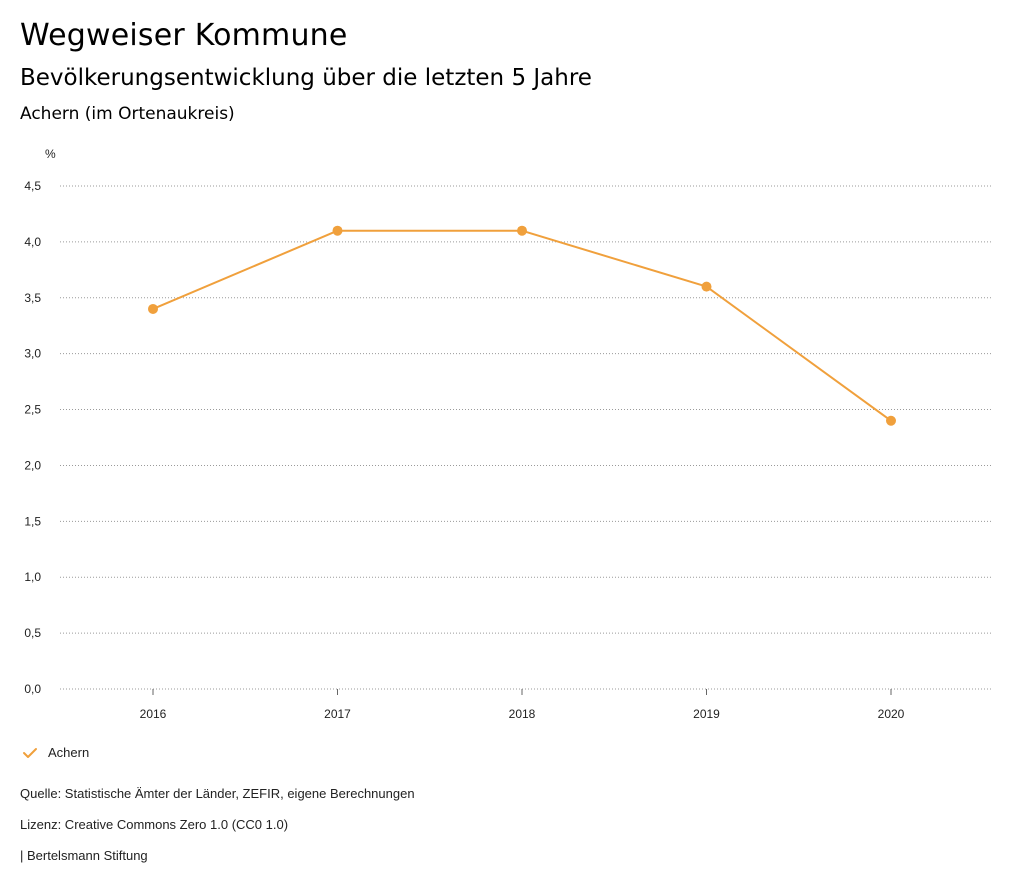 Image resolution: width=1024 pixels, height=888 pixels. Describe the element at coordinates (32, 689) in the screenshot. I see `y-tick-label: 0,0` at that location.